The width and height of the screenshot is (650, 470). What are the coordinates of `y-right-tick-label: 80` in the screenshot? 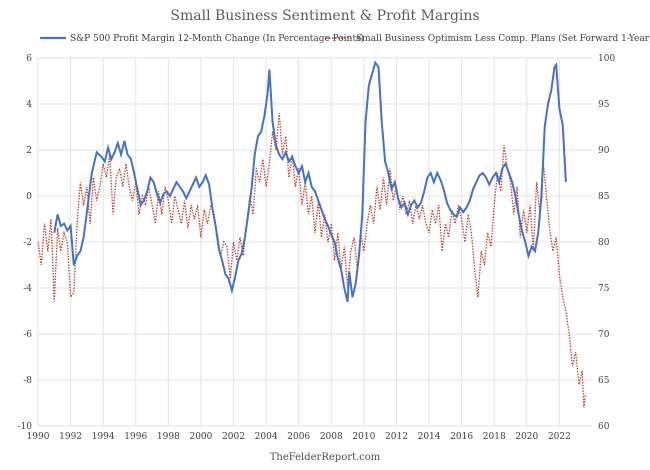 It's located at (604, 243).